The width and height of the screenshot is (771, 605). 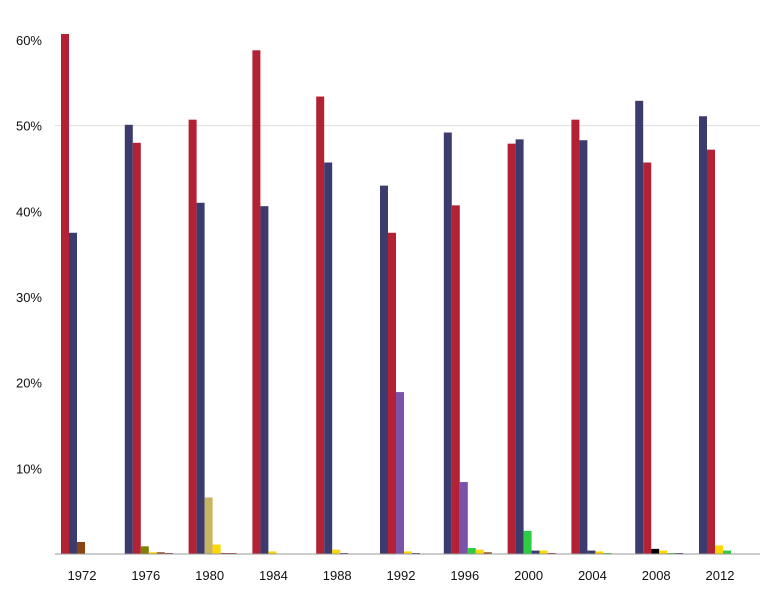 I want to click on x-tick-label: 1984, so click(x=273, y=575).